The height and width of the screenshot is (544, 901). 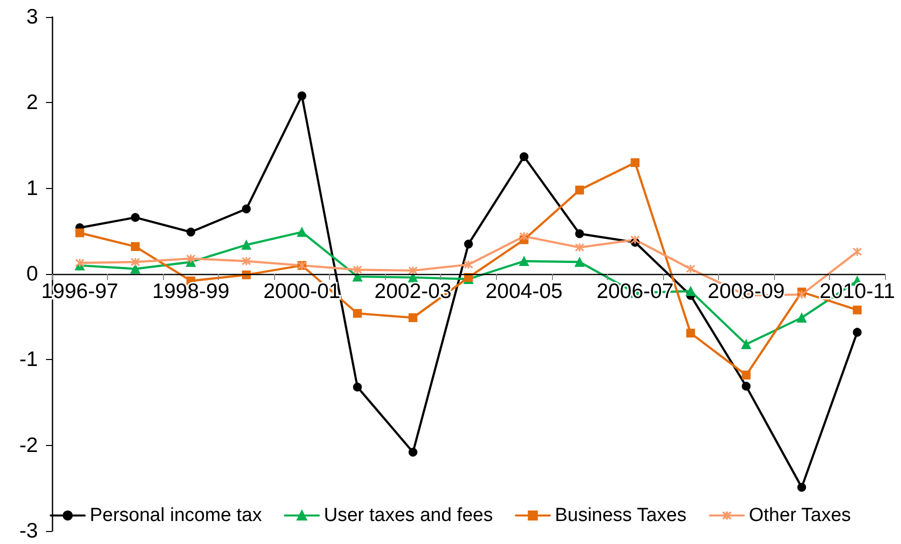 I want to click on x-tick-label: 2004-05, so click(x=524, y=291).